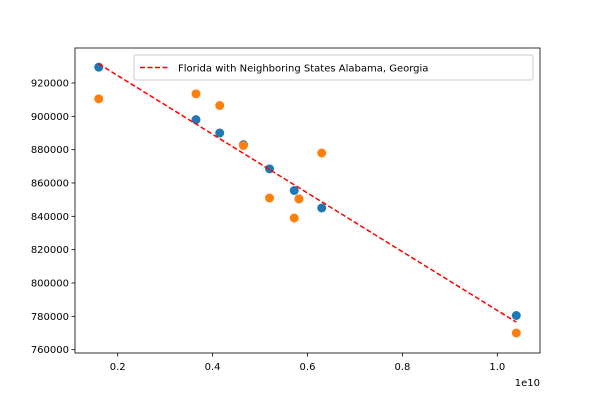 The height and width of the screenshot is (400, 600). What do you see at coordinates (50, 350) in the screenshot?
I see `y-tick-label: 760000` at bounding box center [50, 350].